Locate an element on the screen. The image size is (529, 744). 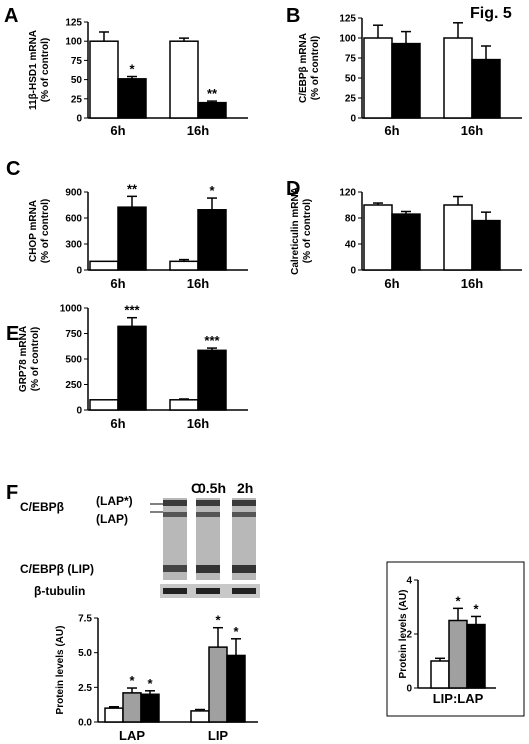
chart-inset-y-tick-label: 0 is located at coordinates (409, 689).